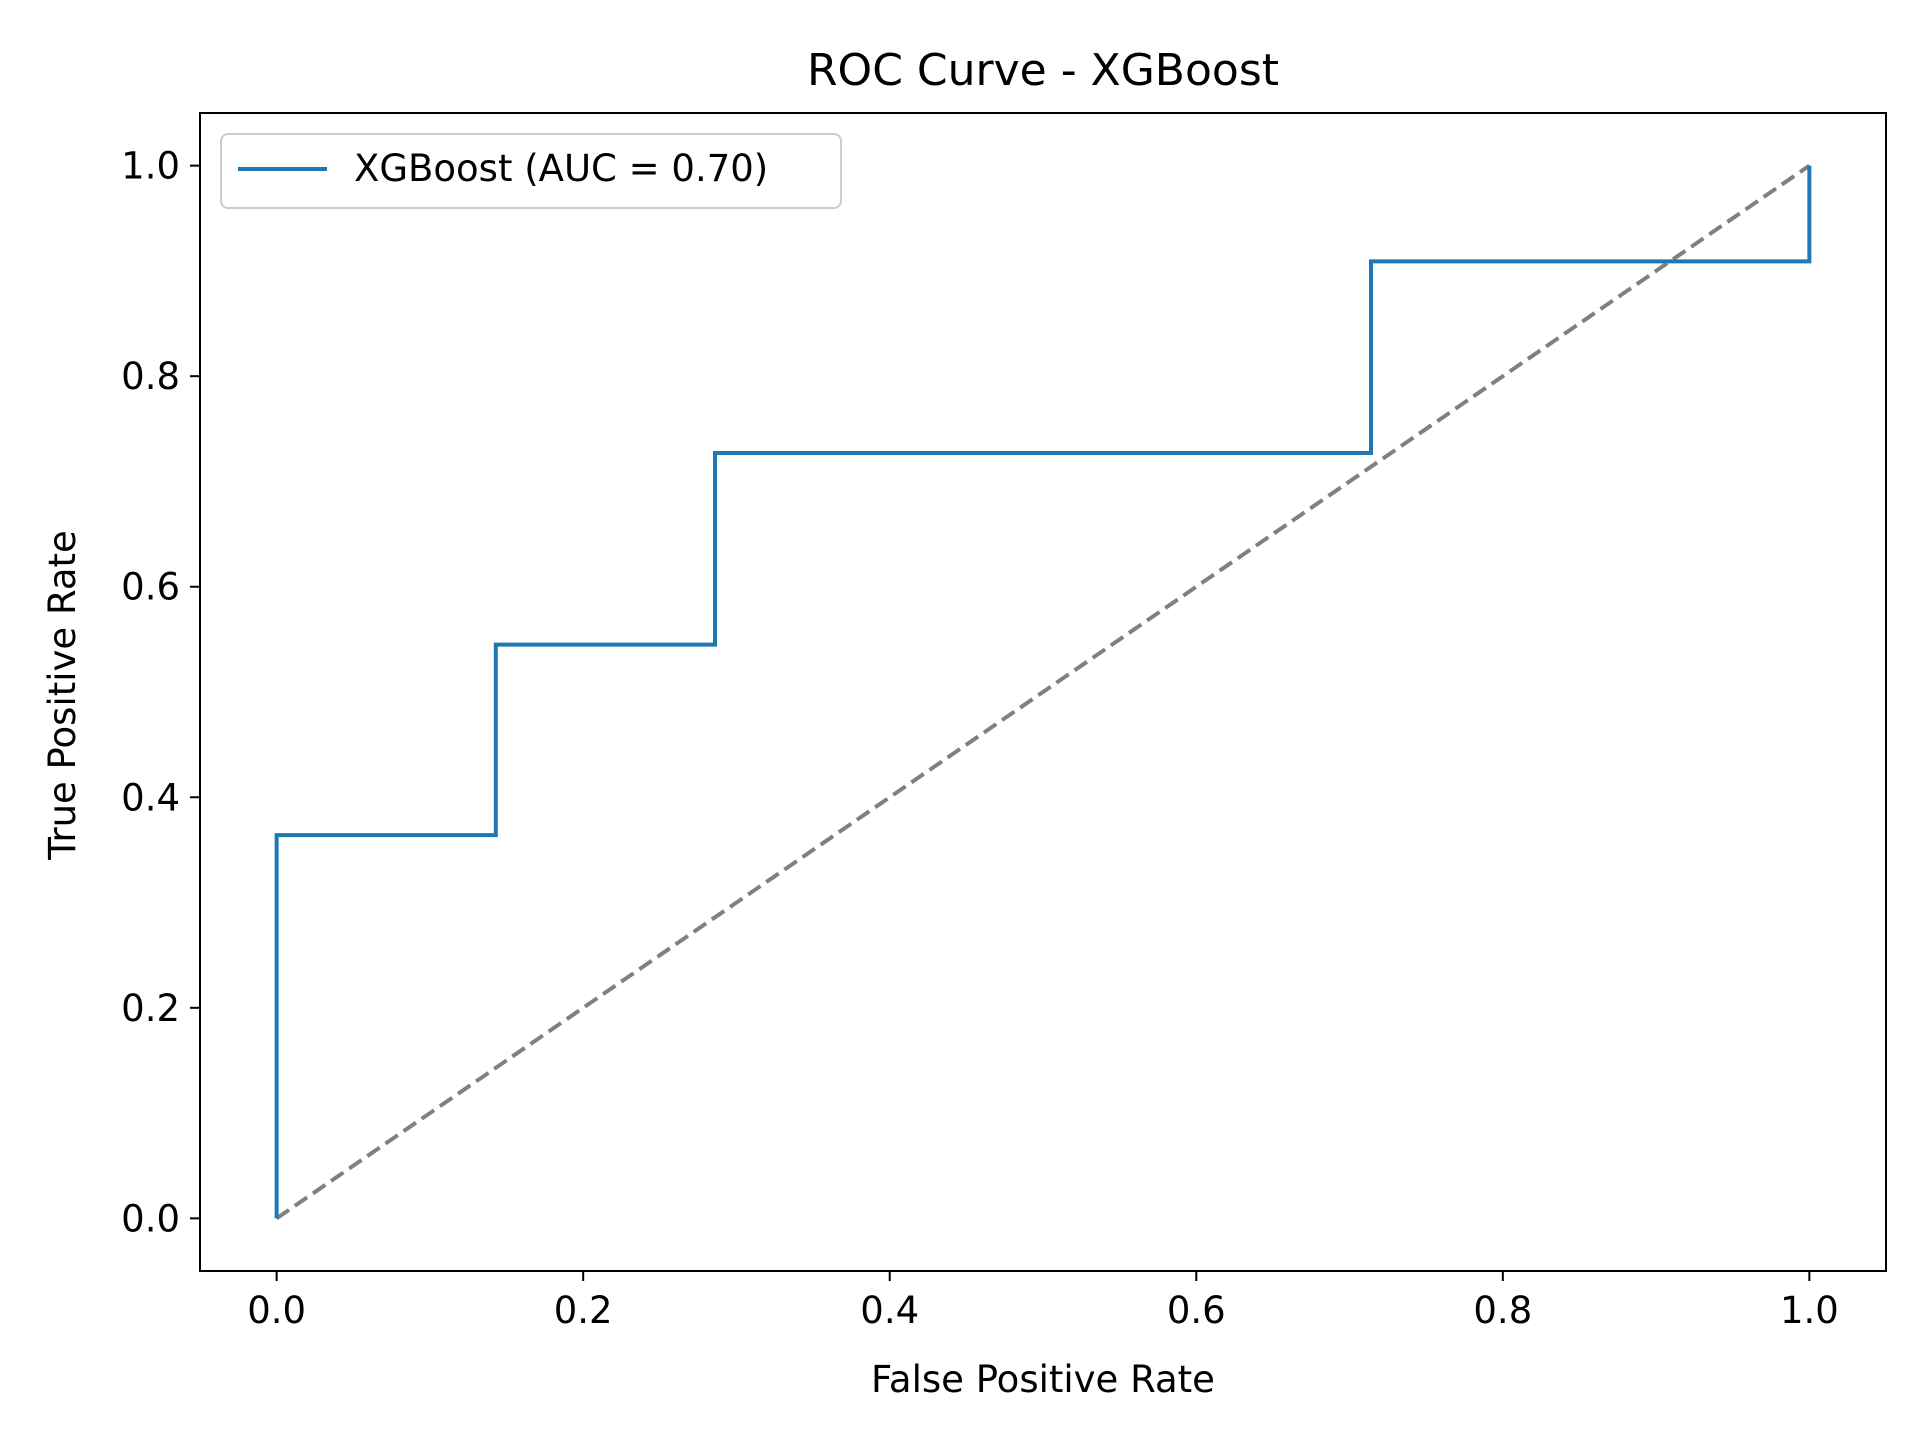  I want to click on x-tick-label: 1.0, so click(1809, 1310).